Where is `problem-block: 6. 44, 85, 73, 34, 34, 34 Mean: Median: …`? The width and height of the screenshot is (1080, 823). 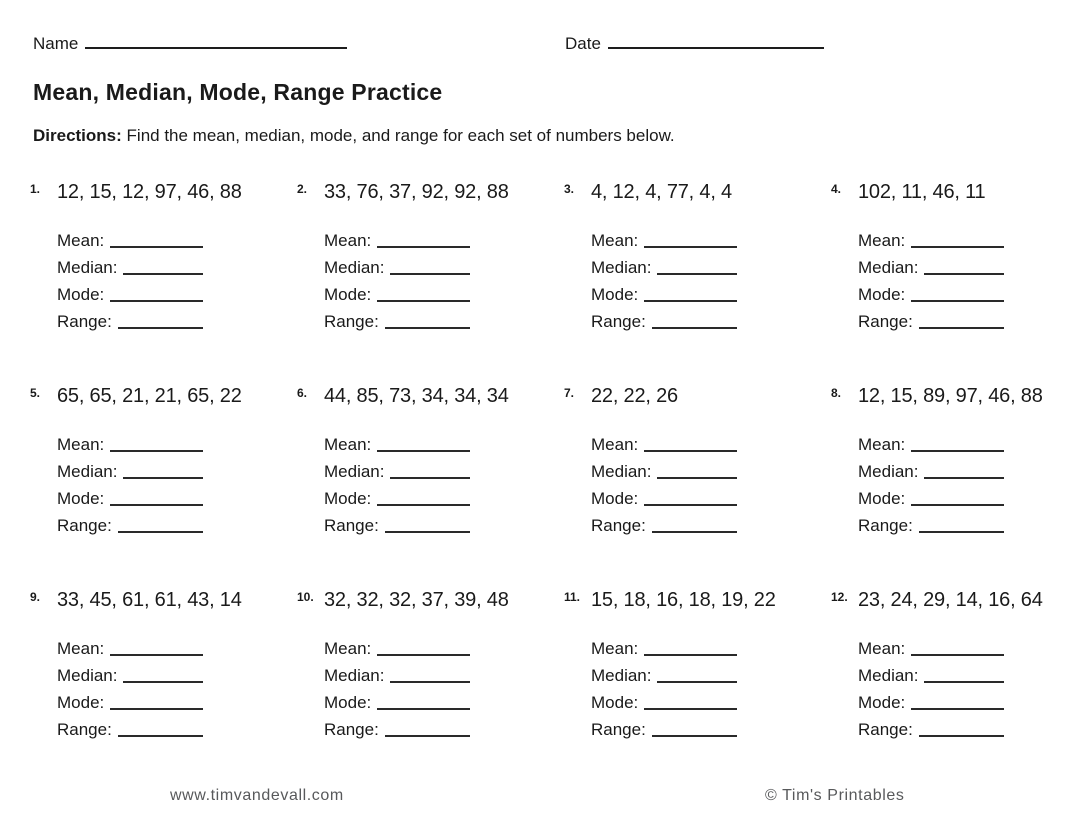
problem-block: 6. 44, 85, 73, 34, 34, 34 Mean: Median: … is located at coordinates (430, 460).